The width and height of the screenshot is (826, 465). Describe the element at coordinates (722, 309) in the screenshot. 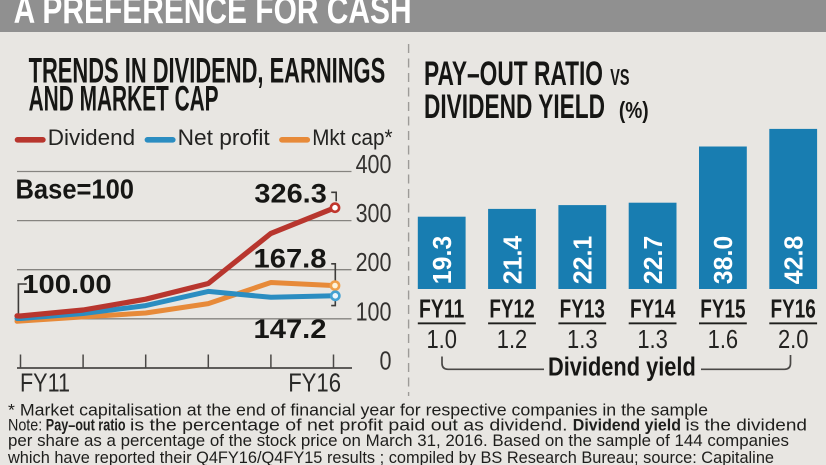

I see `svg-text: FY15` at that location.